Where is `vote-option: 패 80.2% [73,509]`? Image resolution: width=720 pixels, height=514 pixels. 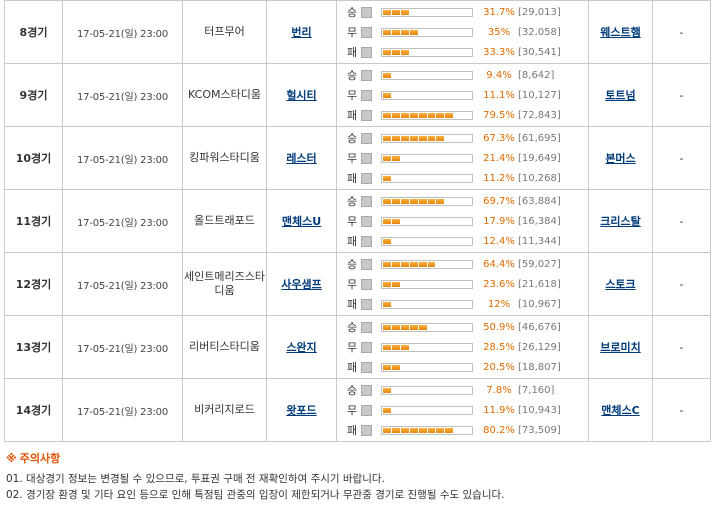
vote-option: 패 80.2% [73,509] is located at coordinates (462, 430).